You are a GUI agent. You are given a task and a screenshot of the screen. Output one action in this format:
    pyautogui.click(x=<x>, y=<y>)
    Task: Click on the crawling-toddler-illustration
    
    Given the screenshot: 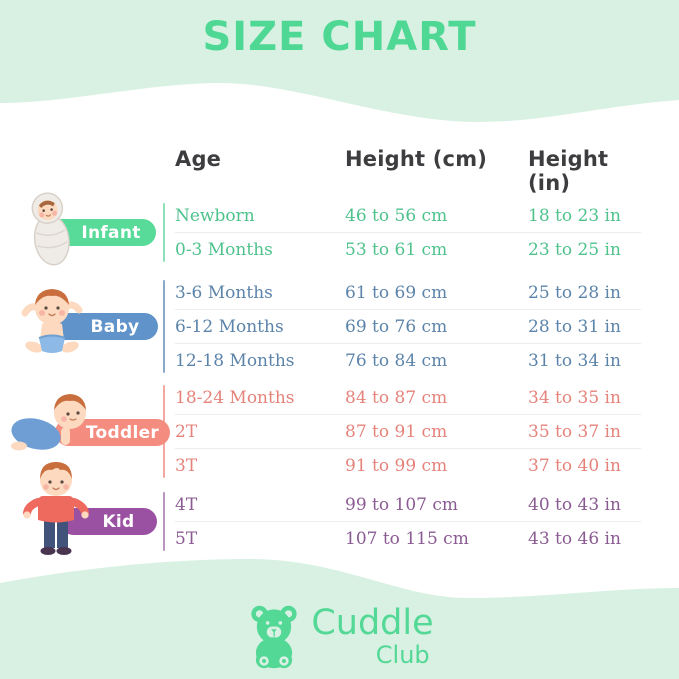 What is the action you would take?
    pyautogui.click(x=48, y=422)
    